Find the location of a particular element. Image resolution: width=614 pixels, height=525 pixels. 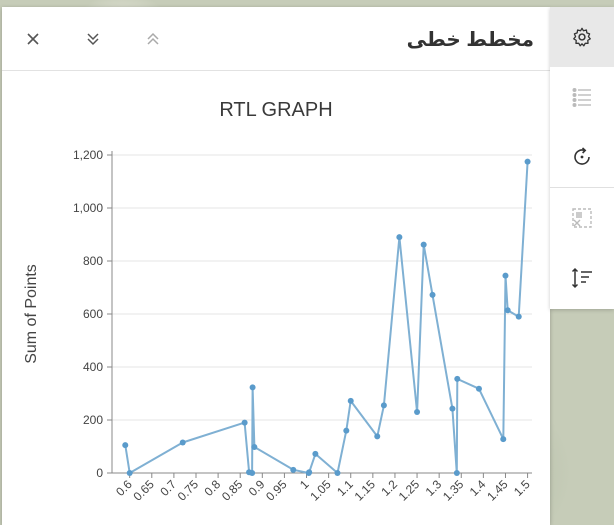

y-axis-label: Sum of Points is located at coordinates (31, 314).